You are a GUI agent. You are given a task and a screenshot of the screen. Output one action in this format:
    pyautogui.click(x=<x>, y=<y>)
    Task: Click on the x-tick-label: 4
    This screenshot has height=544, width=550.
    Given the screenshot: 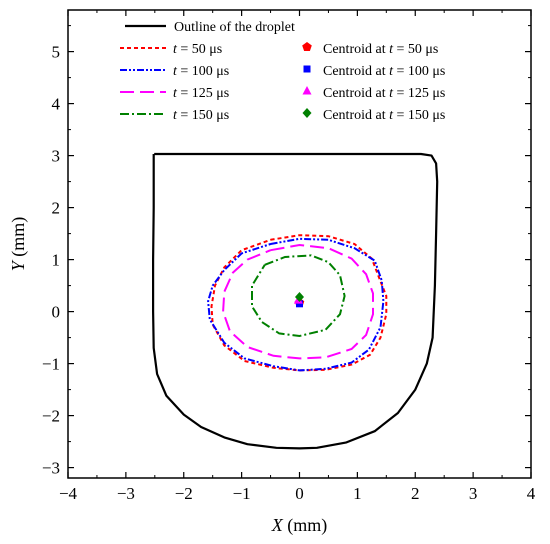 What is the action you would take?
    pyautogui.click(x=531, y=493)
    